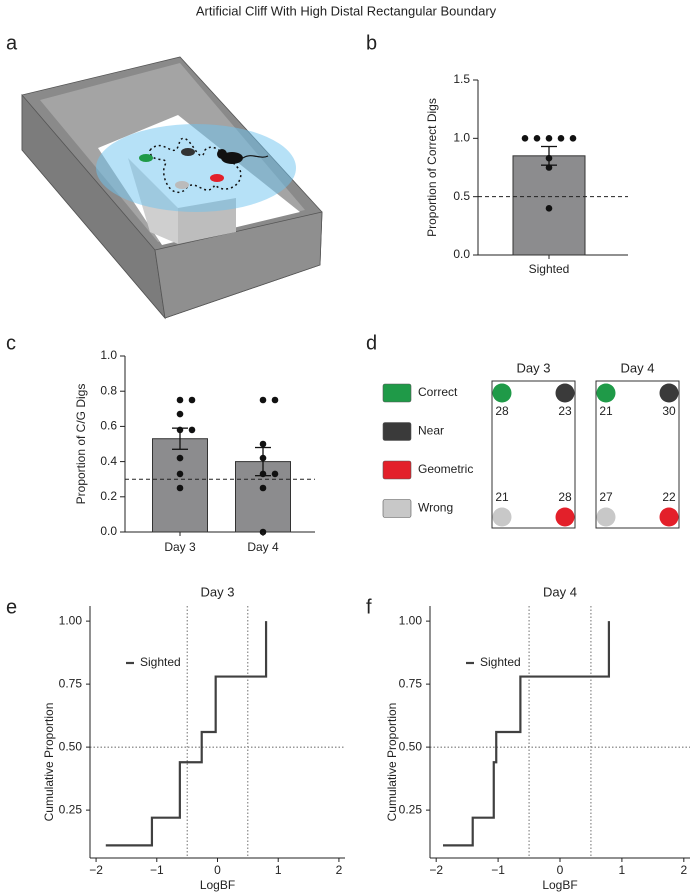 Image resolution: width=693 pixels, height=895 pixels. What do you see at coordinates (445, 469) in the screenshot?
I see `legend-label: Geometric` at bounding box center [445, 469].